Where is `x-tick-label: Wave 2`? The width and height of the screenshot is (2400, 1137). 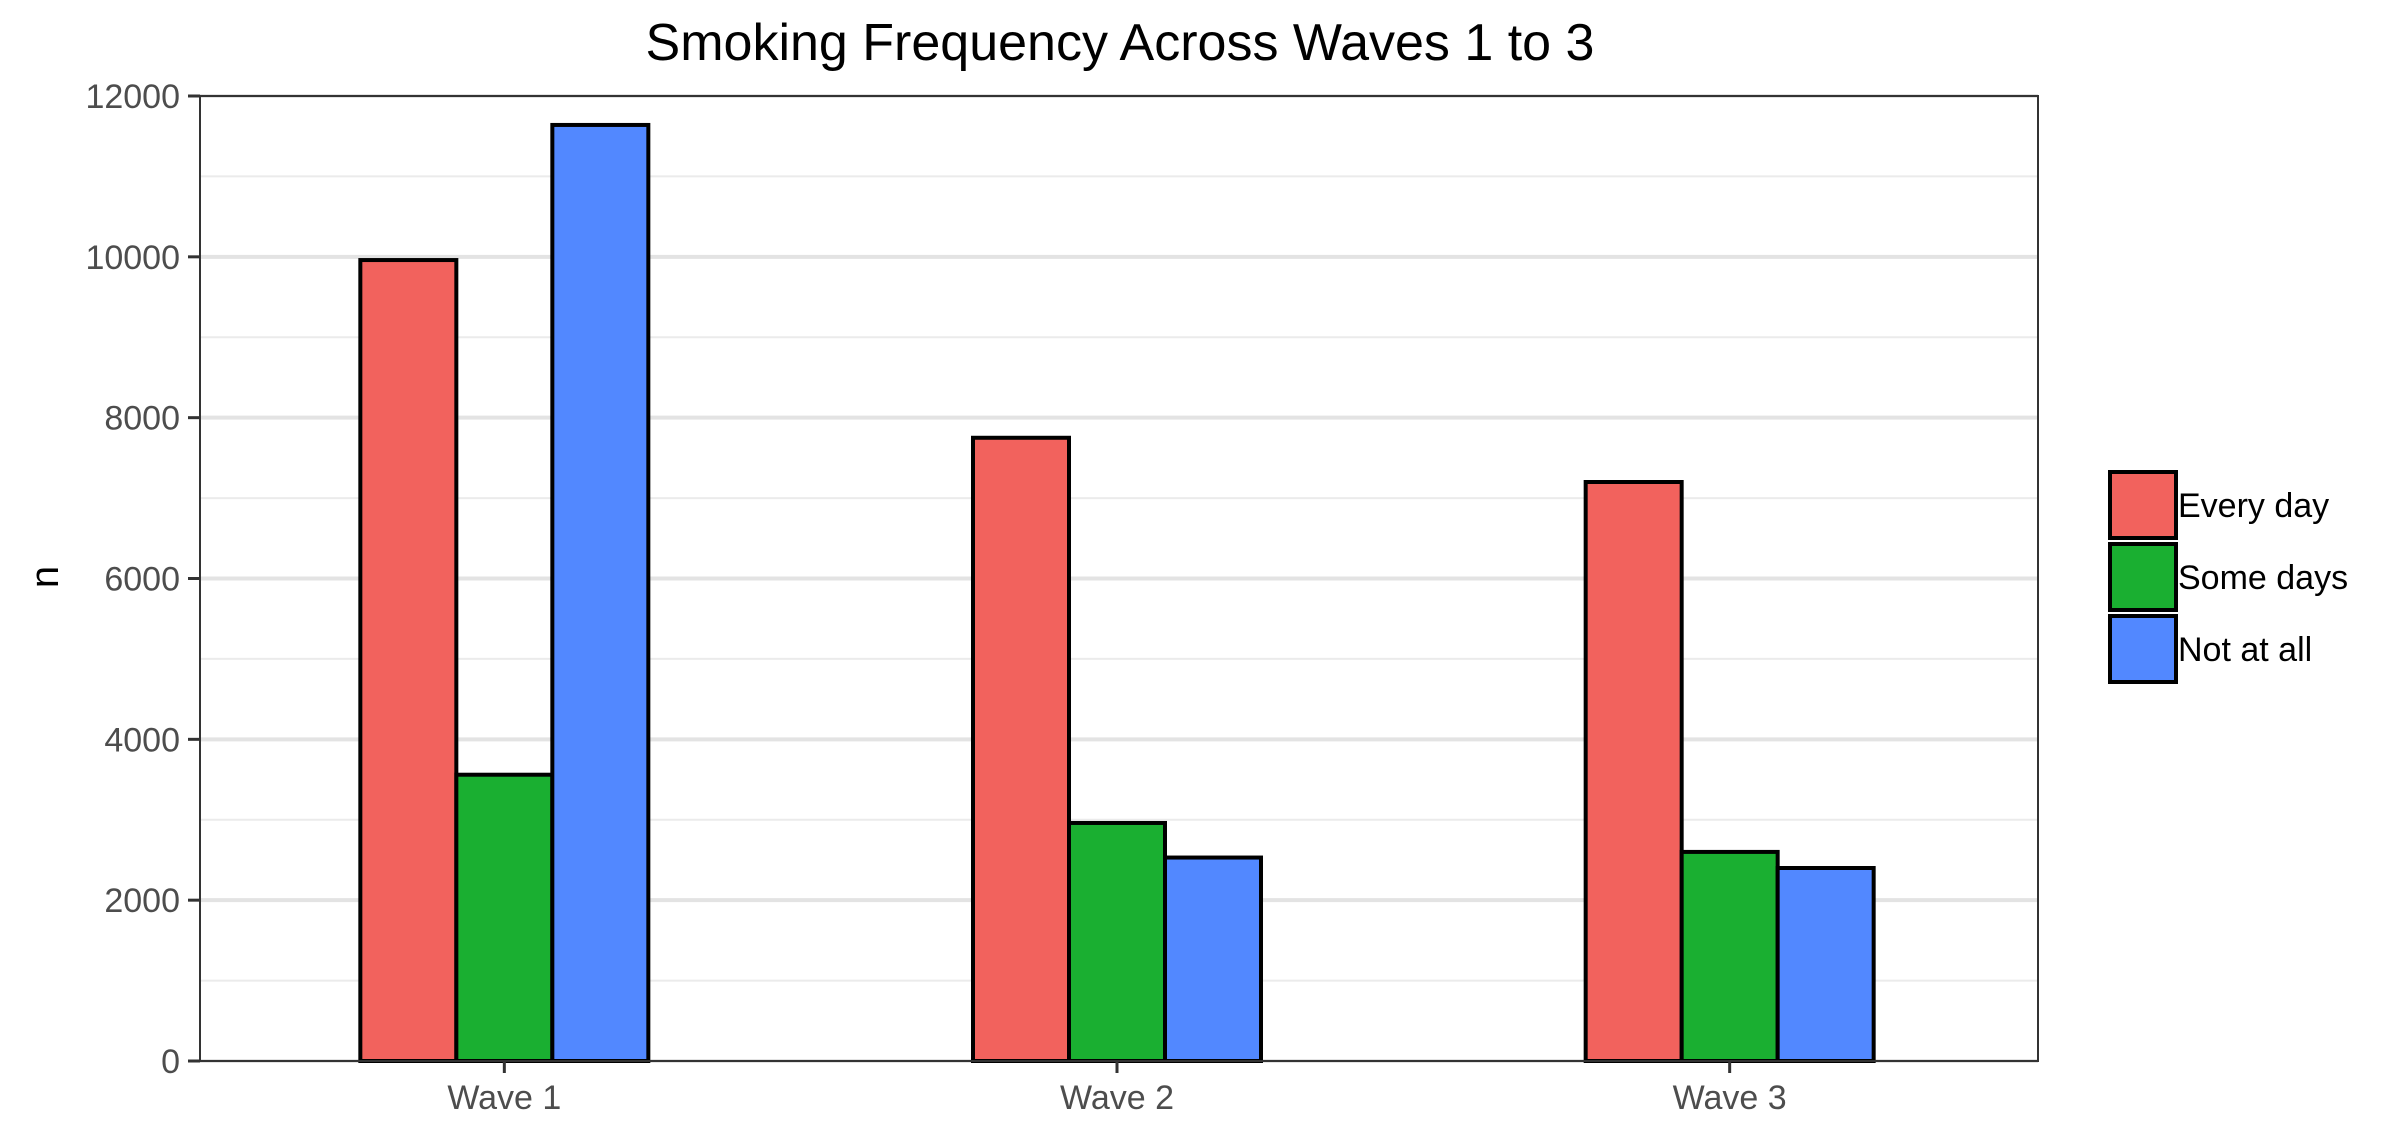
x-tick-label: Wave 2 is located at coordinates (1117, 1098).